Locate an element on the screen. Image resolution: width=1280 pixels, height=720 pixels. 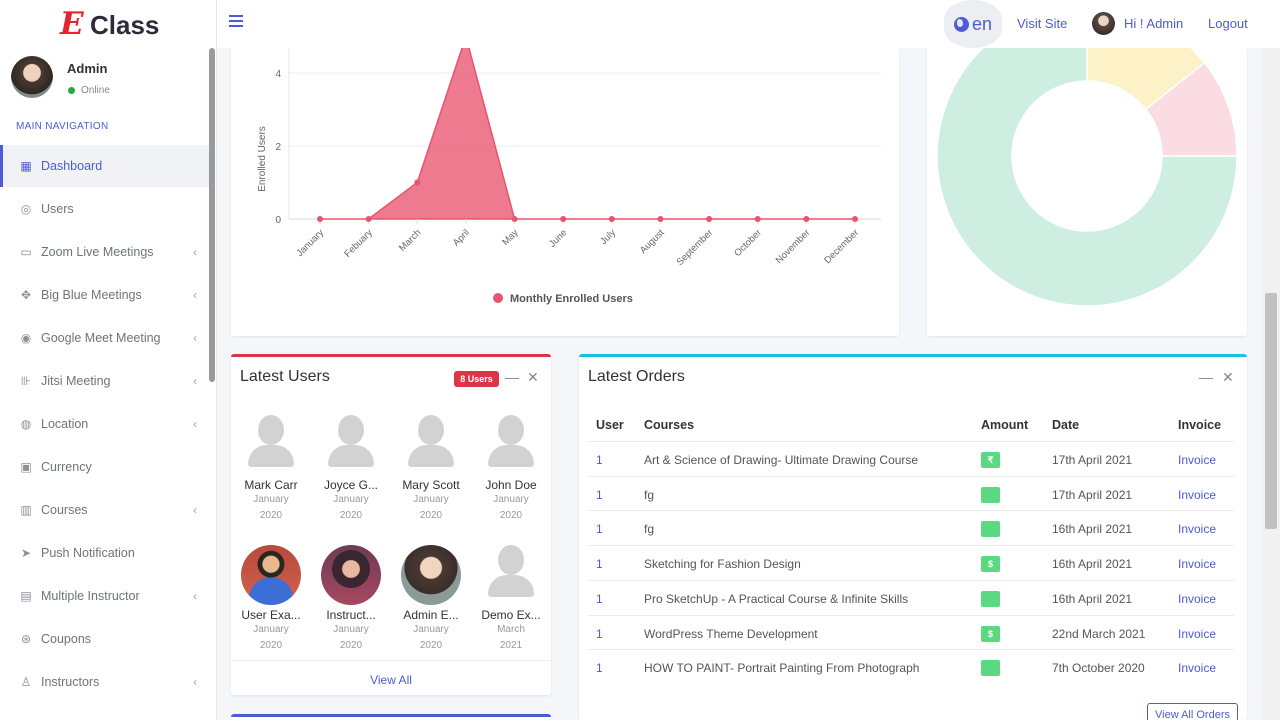
sidebar-item-push-notification: ➤ Push Notification is located at coordinates (104, 553).